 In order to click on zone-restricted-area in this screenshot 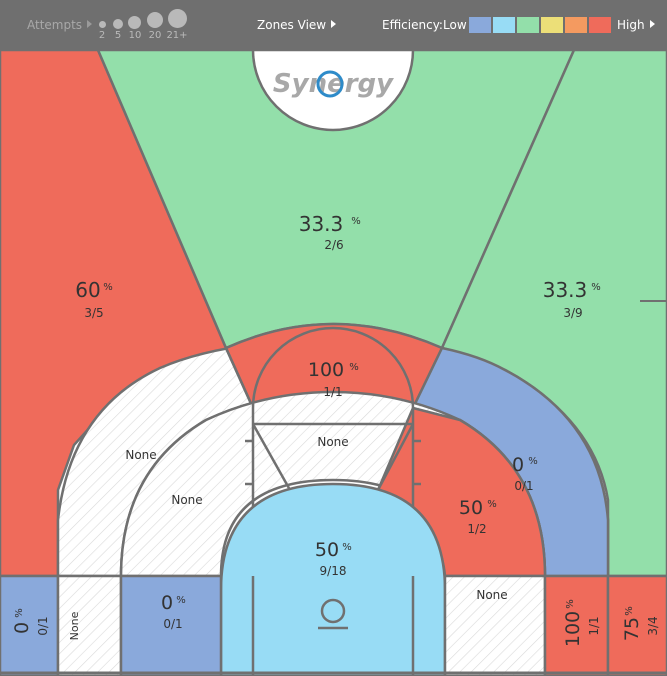, I will do `click(333, 579)`.